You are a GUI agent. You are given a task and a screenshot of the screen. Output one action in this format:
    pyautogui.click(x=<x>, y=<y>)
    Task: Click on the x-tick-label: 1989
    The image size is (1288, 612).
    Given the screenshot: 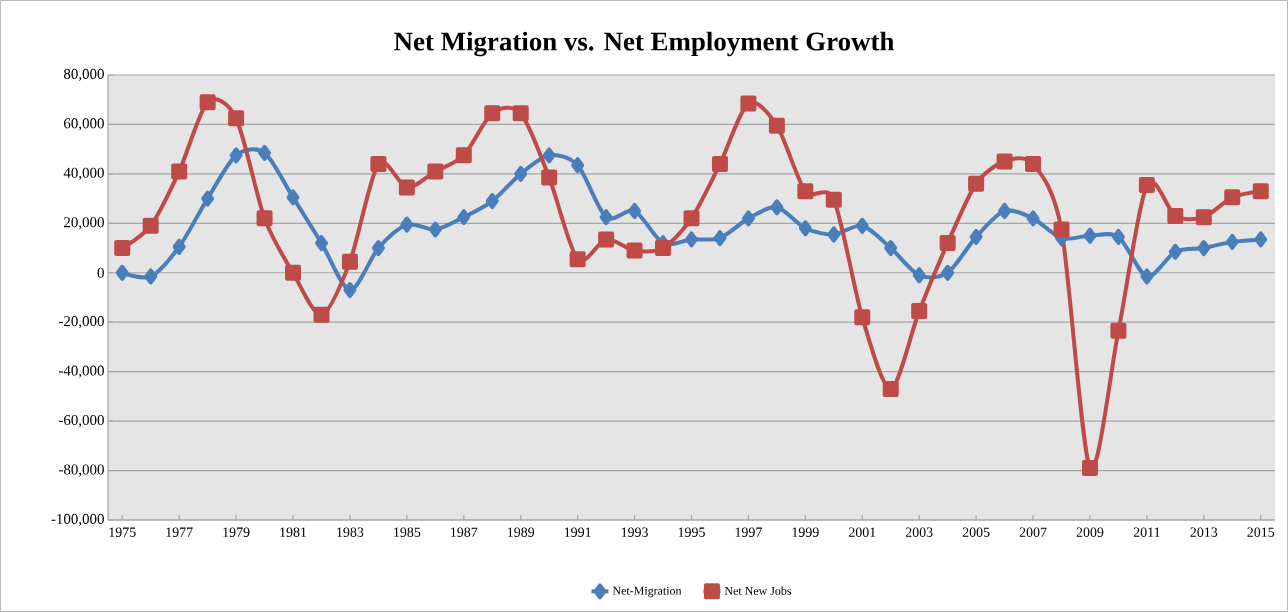 What is the action you would take?
    pyautogui.click(x=521, y=532)
    